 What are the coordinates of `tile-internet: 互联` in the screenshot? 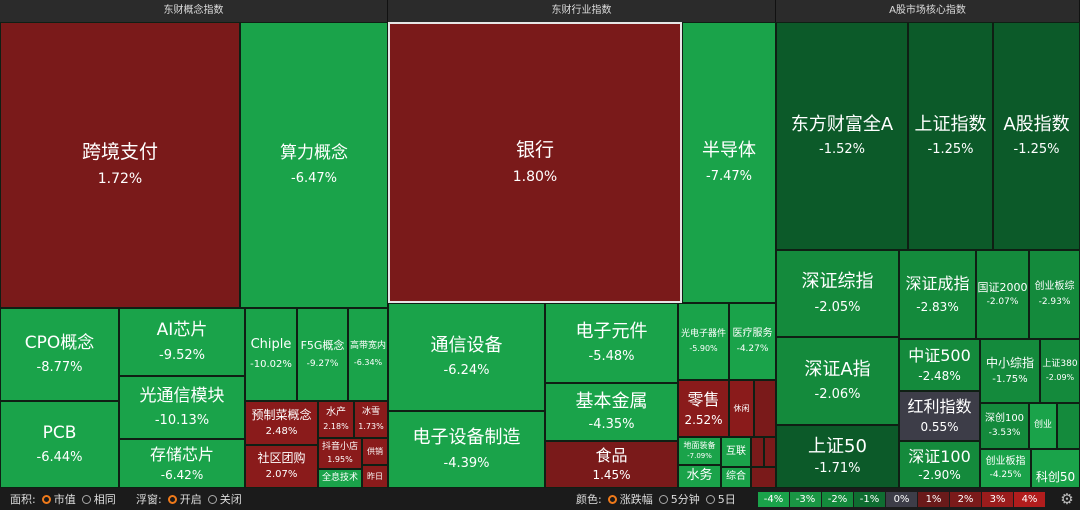 It's located at (736, 452).